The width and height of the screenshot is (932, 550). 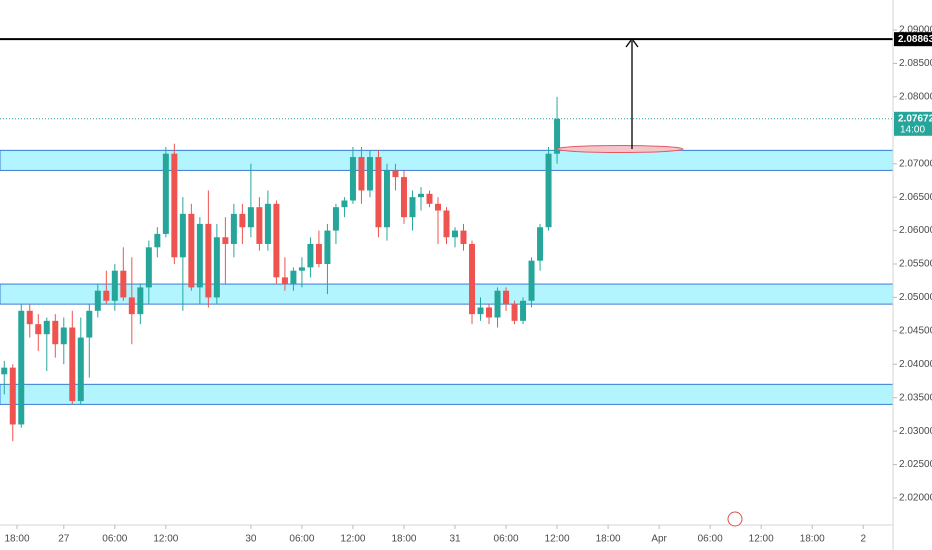 I want to click on y-tick-label: 2.09000, so click(x=915, y=30).